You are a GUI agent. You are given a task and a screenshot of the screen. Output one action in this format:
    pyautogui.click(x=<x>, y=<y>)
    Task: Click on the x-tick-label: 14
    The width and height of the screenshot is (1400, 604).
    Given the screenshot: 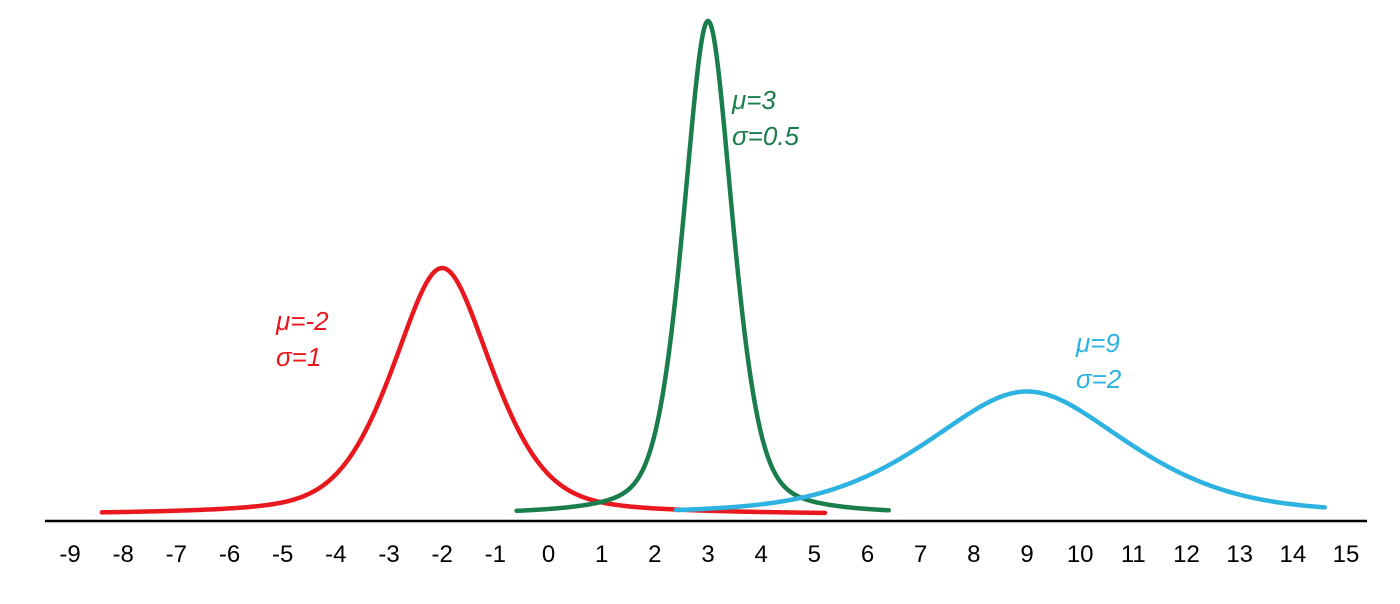 What is the action you would take?
    pyautogui.click(x=1292, y=554)
    